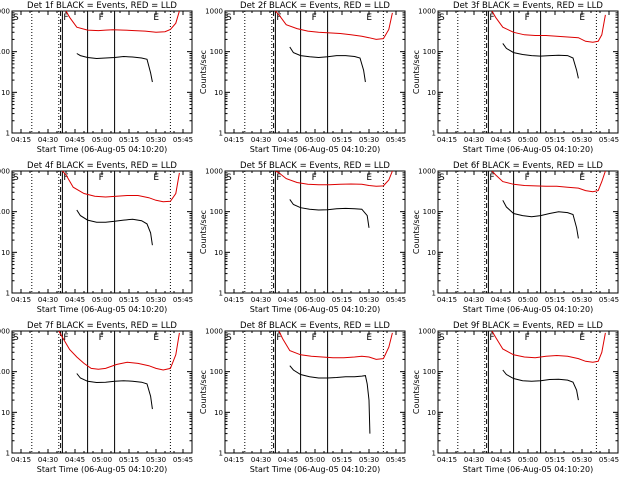 This screenshot has height=480, width=640. Describe the element at coordinates (102, 326) in the screenshot. I see `chart-title: Det 7f BLACK = Events, RED = LLD` at that location.